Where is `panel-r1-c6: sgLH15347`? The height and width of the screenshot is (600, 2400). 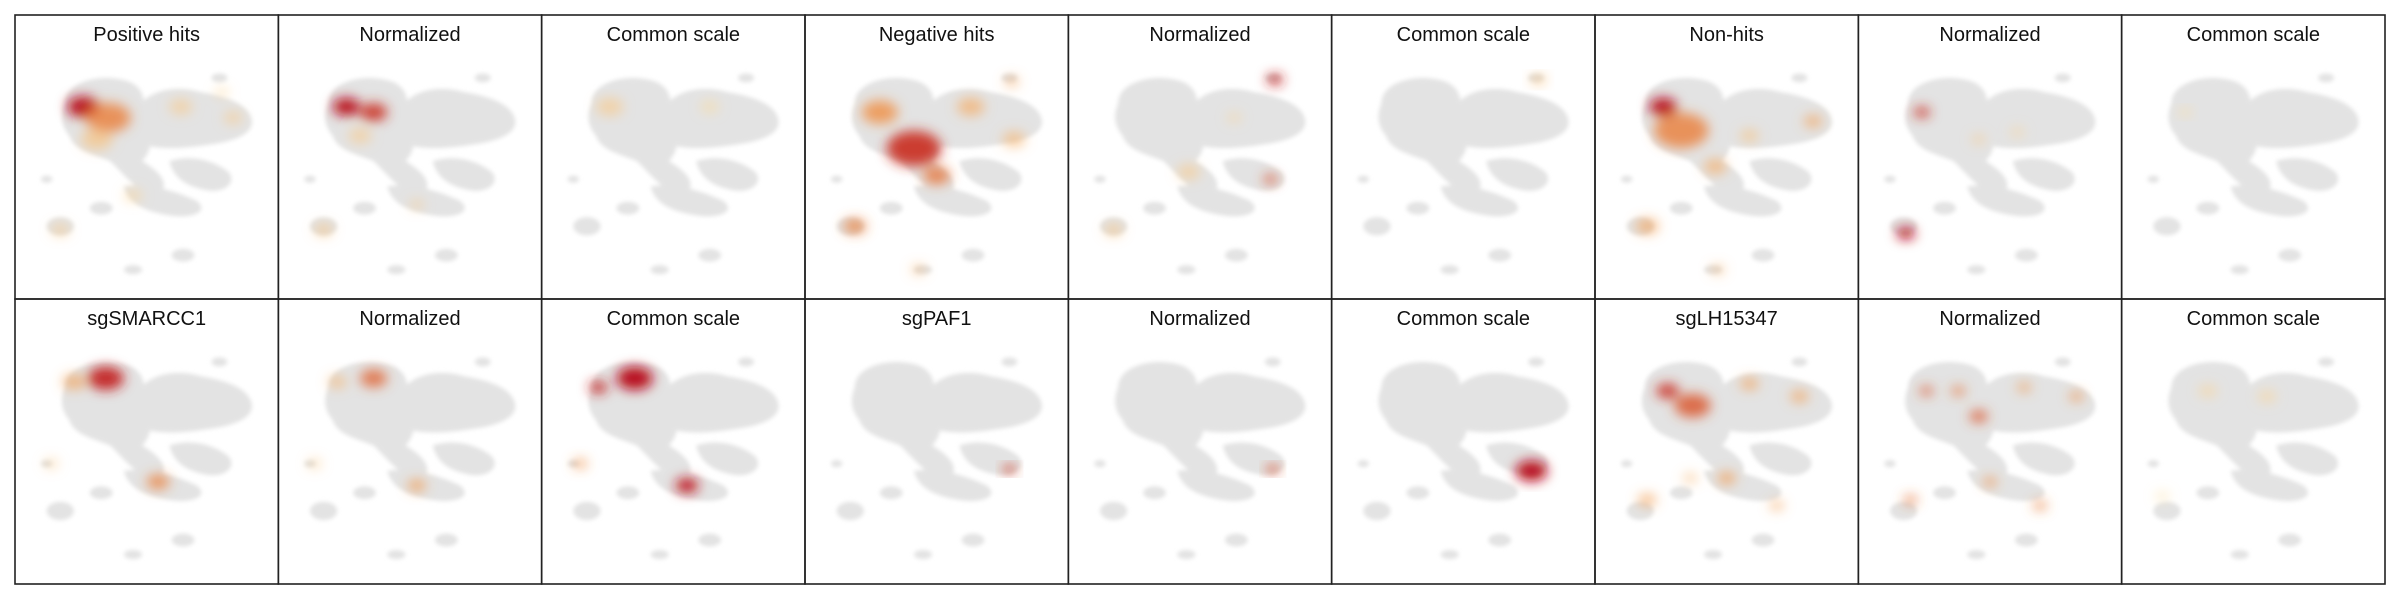 panel-r1-c6: sgLH15347 is located at coordinates (1727, 441).